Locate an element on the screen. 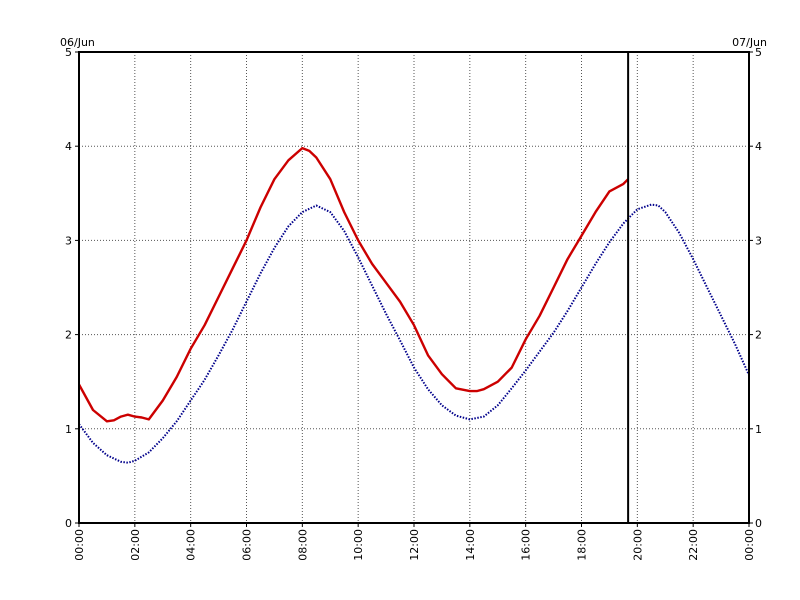  y-tick-label-right: 5 is located at coordinates (758, 52).